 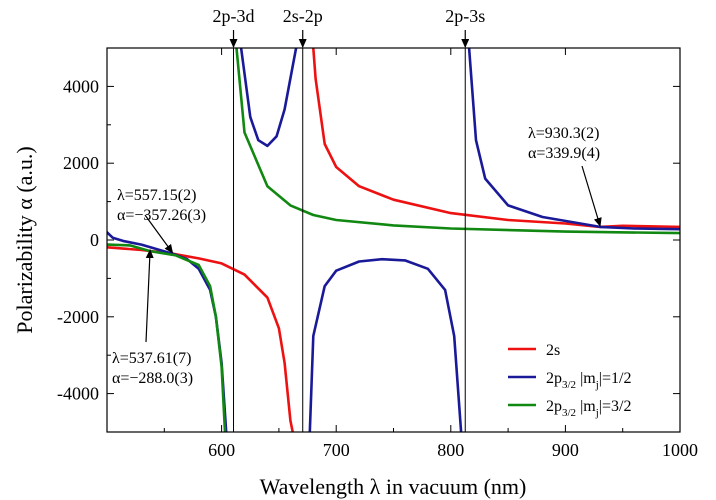 What do you see at coordinates (591, 196) in the screenshot?
I see `annotation-3-arrow` at bounding box center [591, 196].